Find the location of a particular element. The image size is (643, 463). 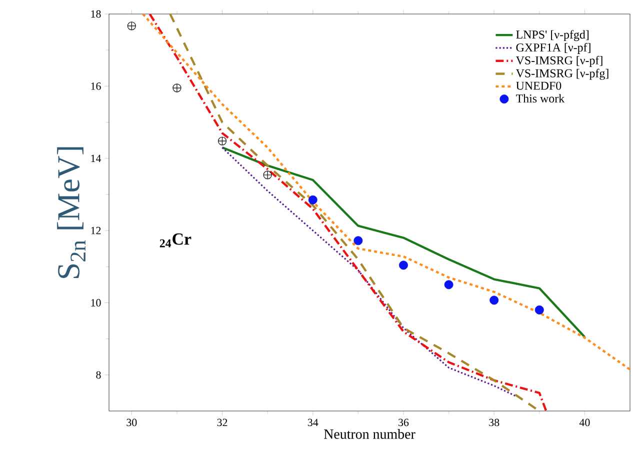

y-tick-label: 14 is located at coordinates (96, 158).